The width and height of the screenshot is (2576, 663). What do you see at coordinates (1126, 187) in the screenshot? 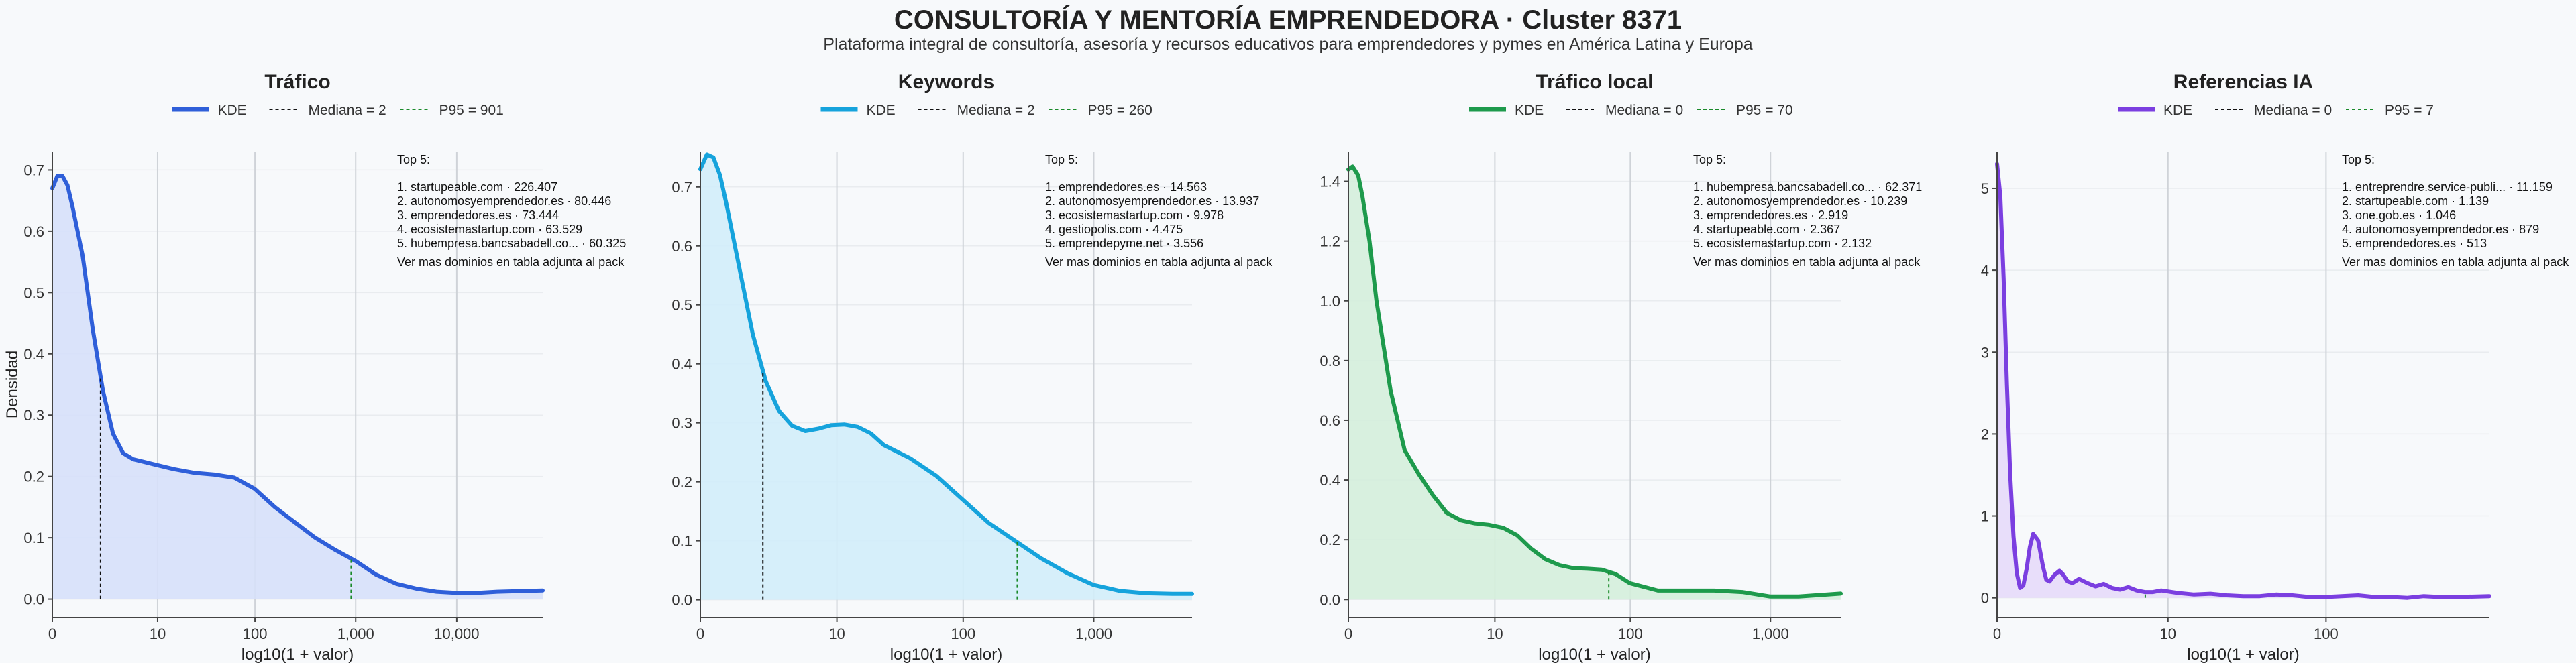
I see `annotation-item: 1. emprendedores.es · 14.563` at bounding box center [1126, 187].